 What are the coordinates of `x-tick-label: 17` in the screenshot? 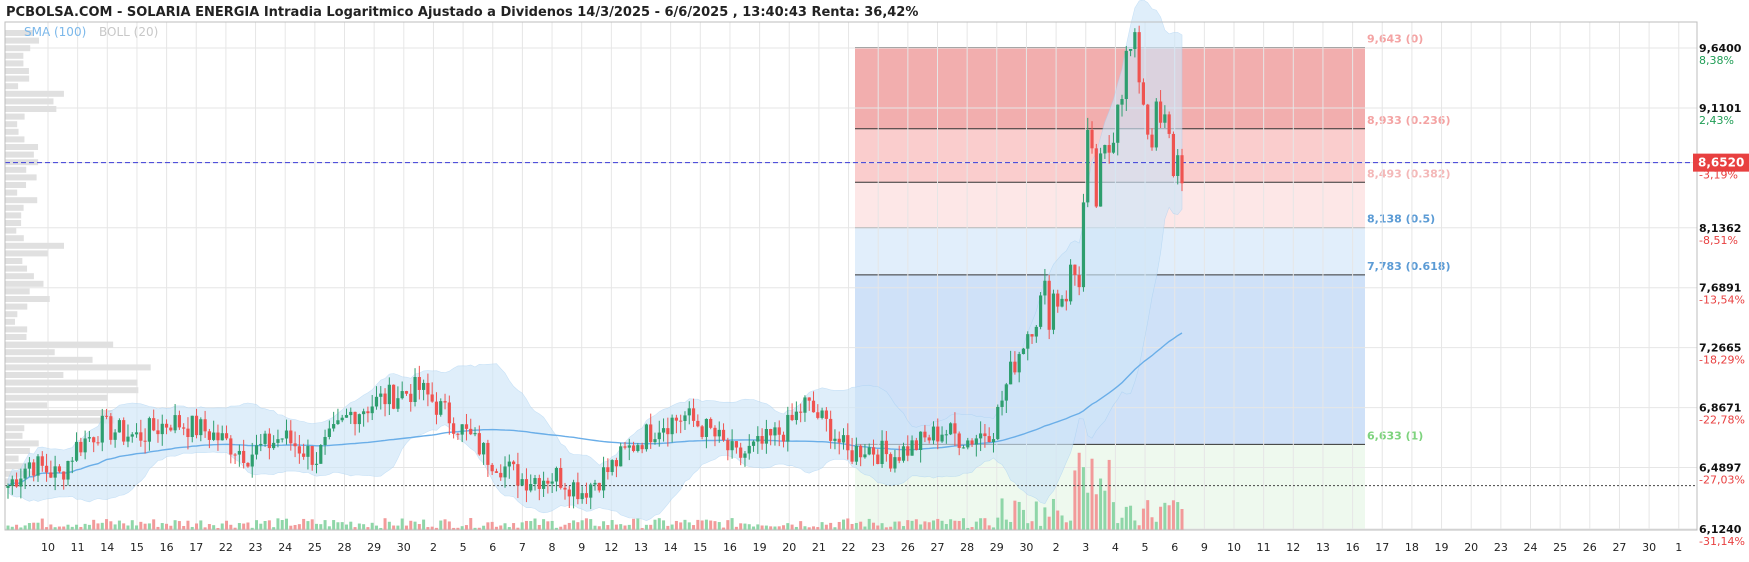 It's located at (1382, 547).